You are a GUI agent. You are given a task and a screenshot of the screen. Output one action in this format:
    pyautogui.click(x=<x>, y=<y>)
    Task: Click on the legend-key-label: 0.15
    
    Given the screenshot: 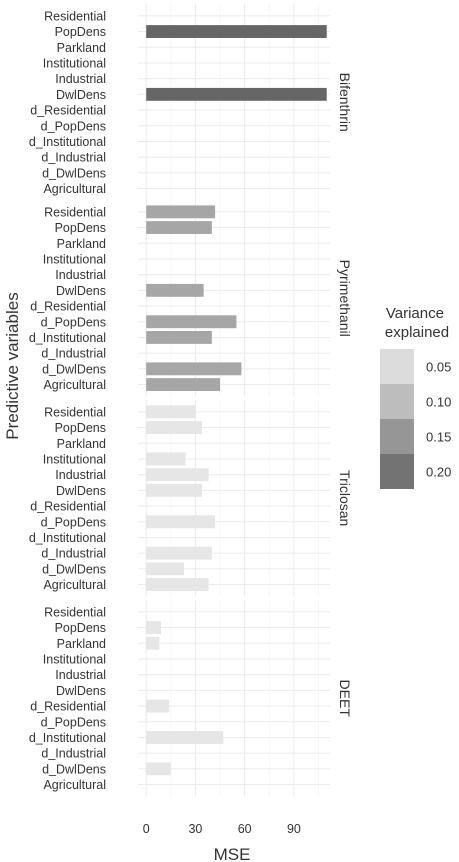 What is the action you would take?
    pyautogui.click(x=438, y=437)
    